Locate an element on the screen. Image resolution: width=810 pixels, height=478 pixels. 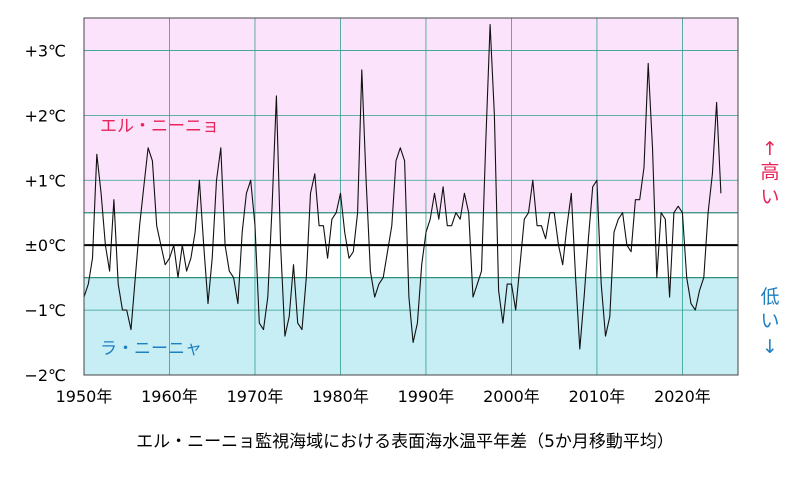
y-tick-label: −1℃ is located at coordinates (45, 310).